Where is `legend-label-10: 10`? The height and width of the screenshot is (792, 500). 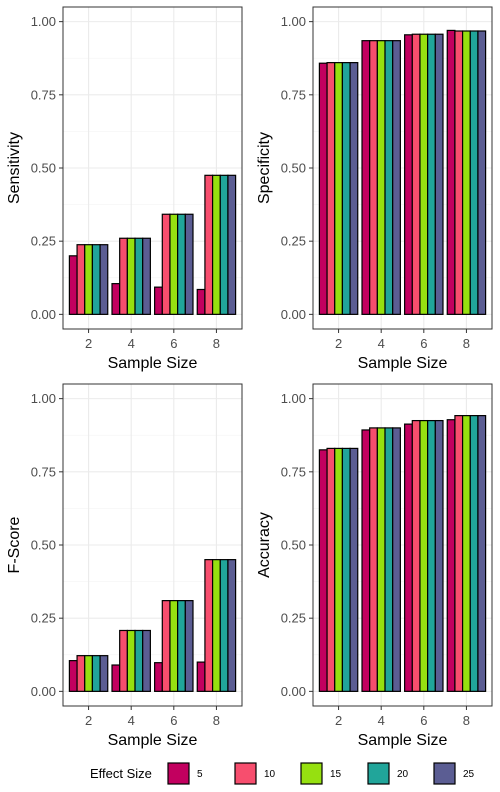
legend-label-10: 10 is located at coordinates (270, 774).